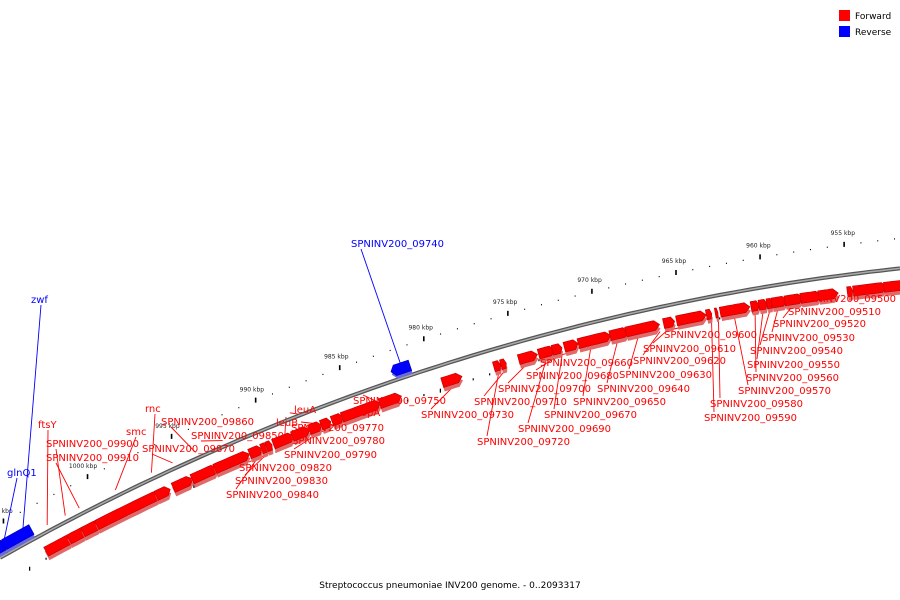 The image size is (900, 600). What do you see at coordinates (523, 442) in the screenshot?
I see `gene-label-spninv200_09720: SPNINV200_09720` at bounding box center [523, 442].